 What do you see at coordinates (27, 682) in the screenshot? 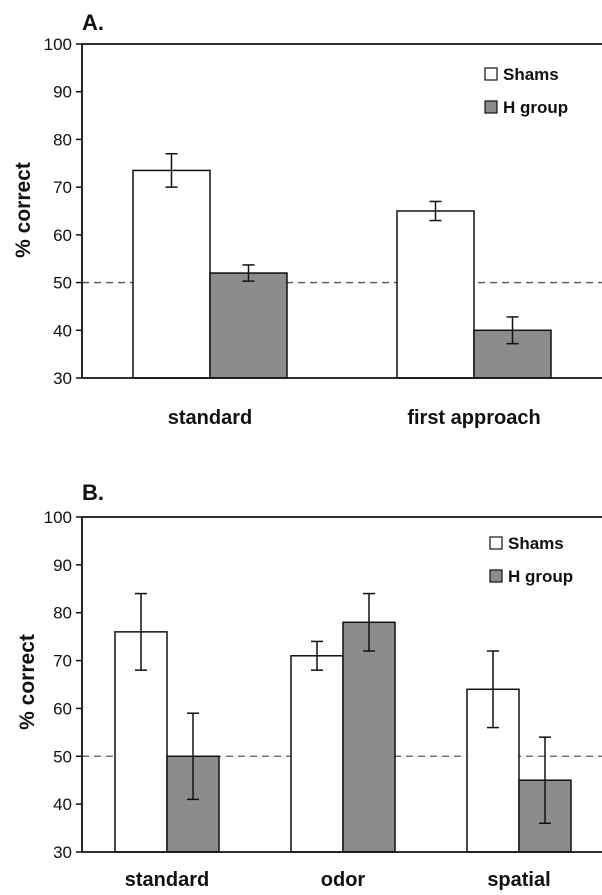
I see `panel-b-y-axis-label: % correct` at bounding box center [27, 682].